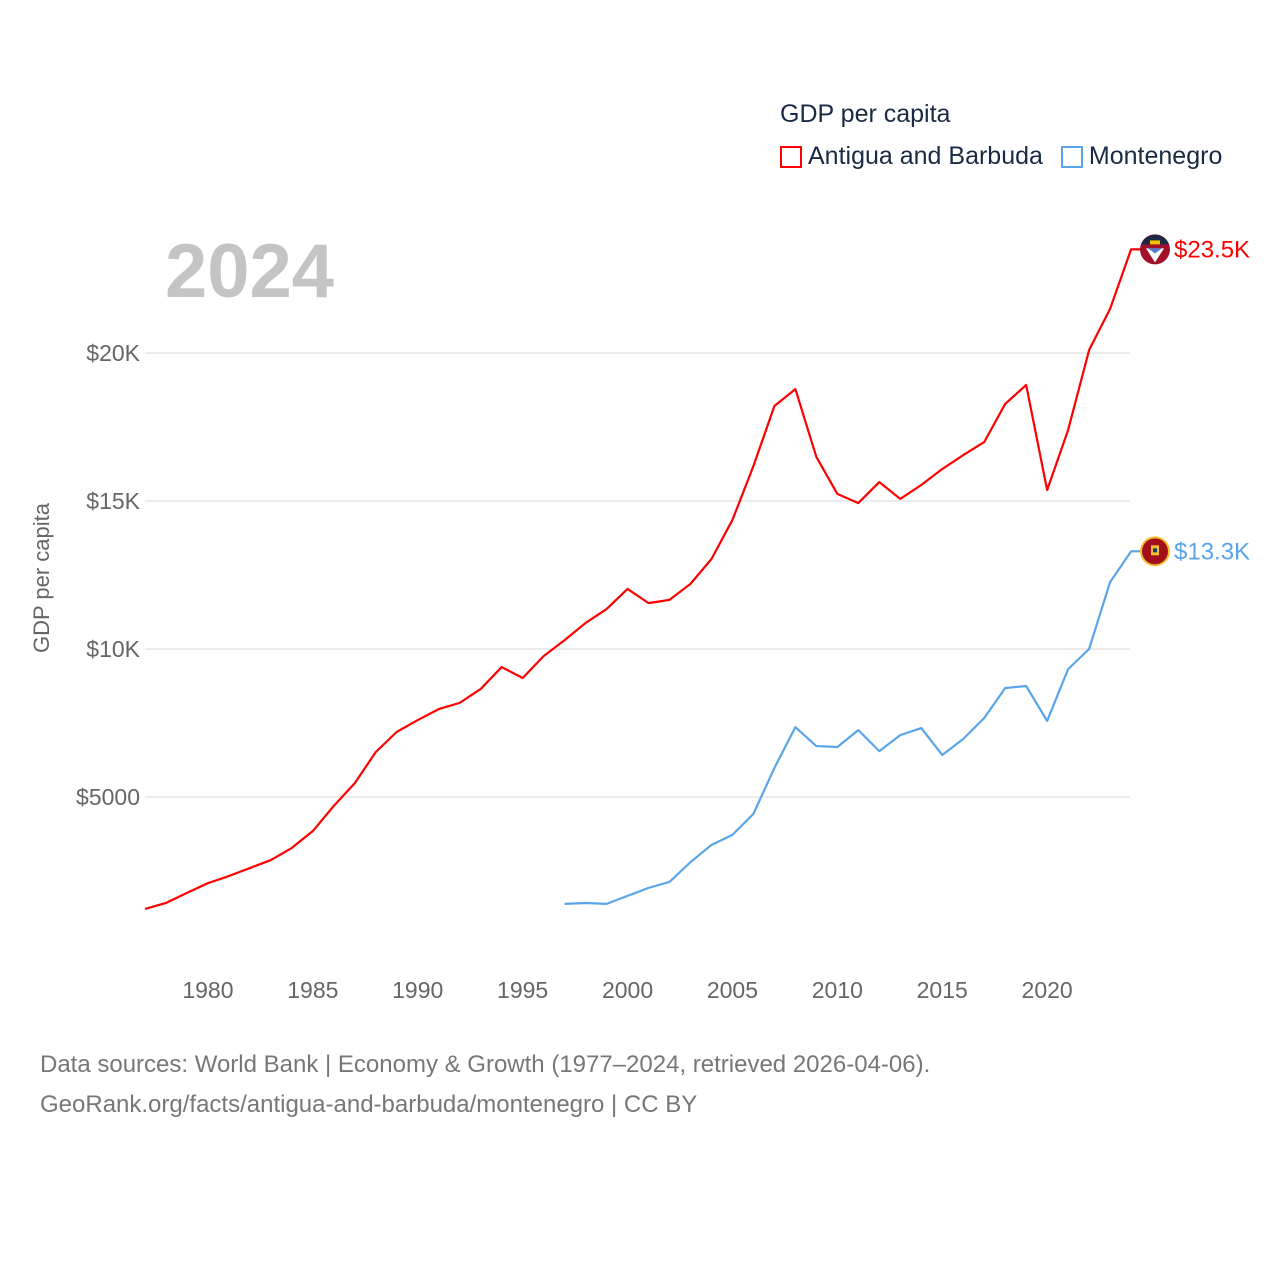 The width and height of the screenshot is (1280, 1280). Describe the element at coordinates (1047, 990) in the screenshot. I see `x-tick-label: 2020` at that location.